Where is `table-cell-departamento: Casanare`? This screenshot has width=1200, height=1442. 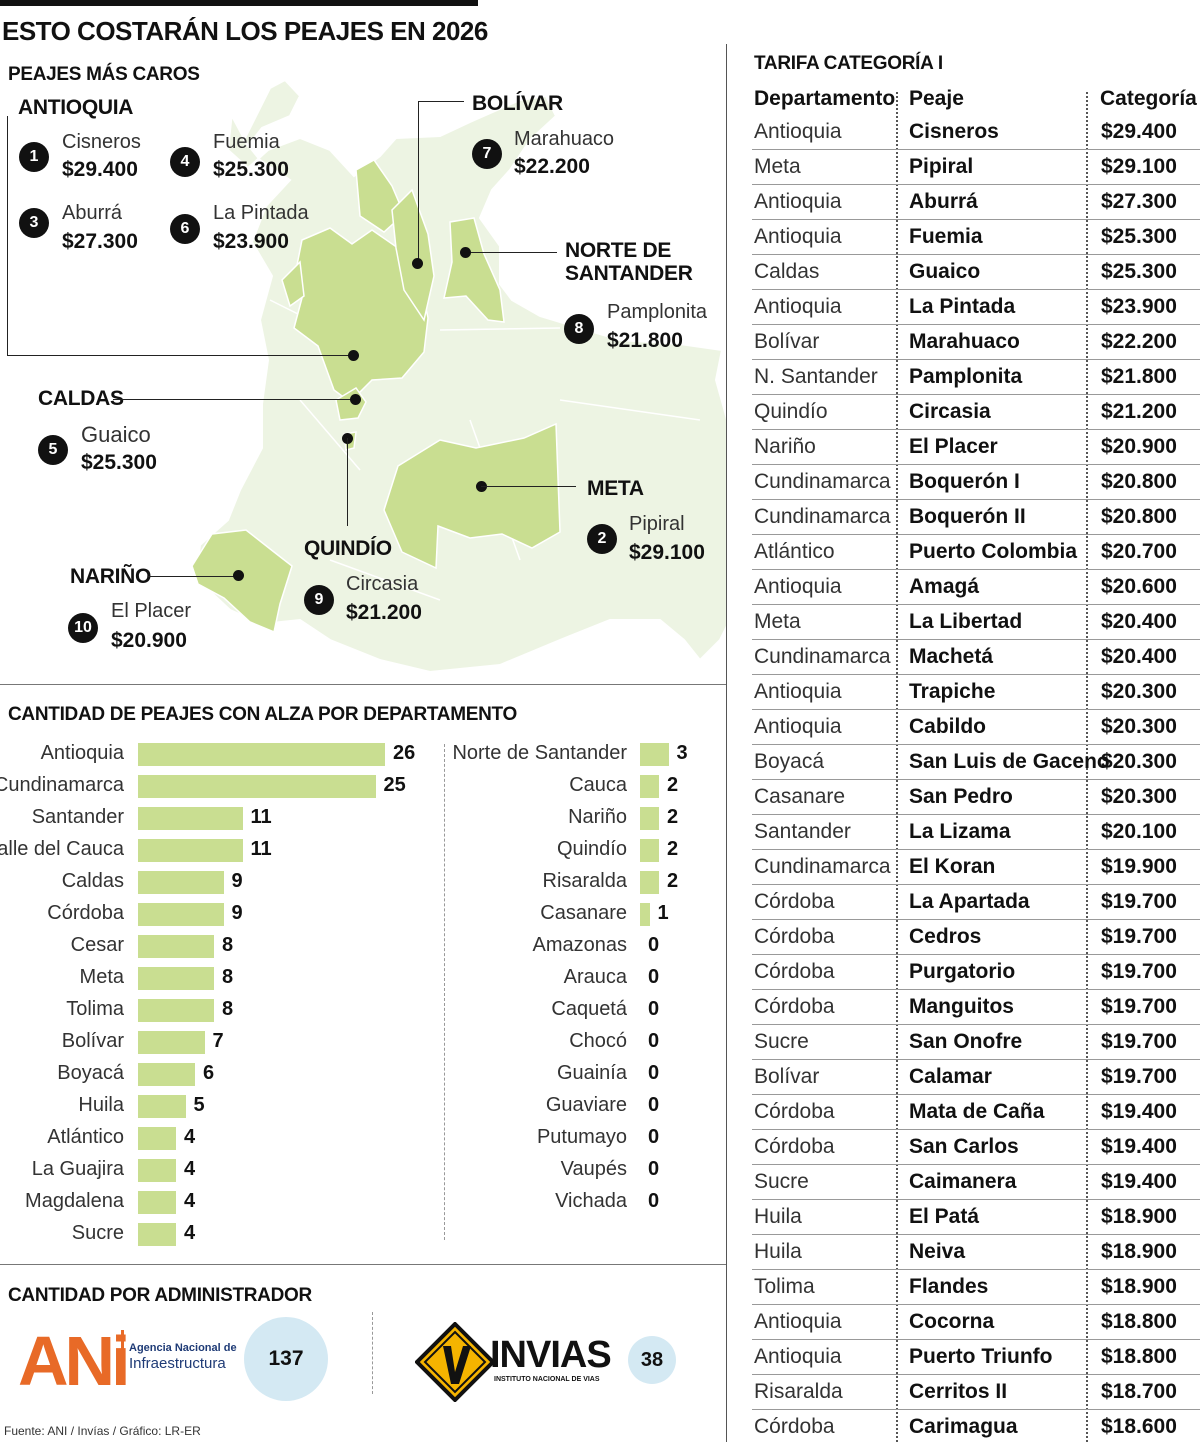 table-cell-departamento: Casanare is located at coordinates (800, 796).